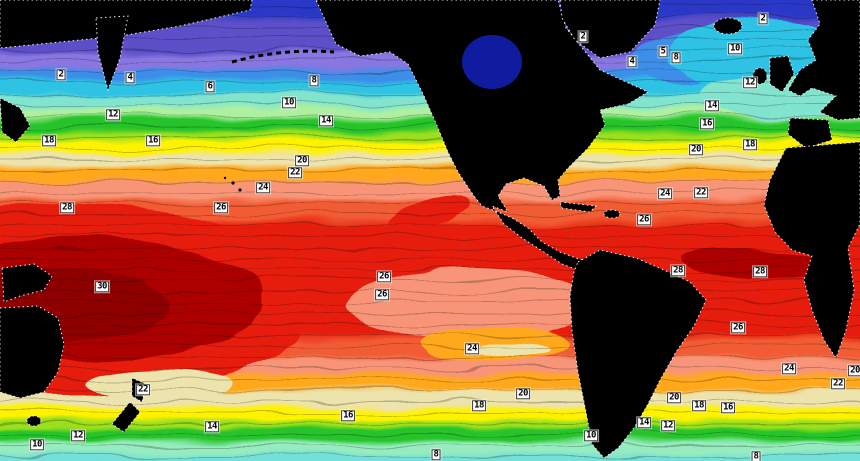 The height and width of the screenshot is (461, 860). What do you see at coordinates (232, 184) in the screenshot?
I see `islands-hawaii` at bounding box center [232, 184].